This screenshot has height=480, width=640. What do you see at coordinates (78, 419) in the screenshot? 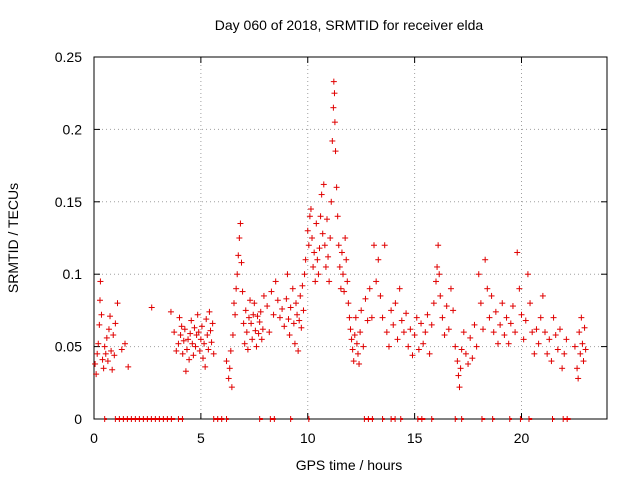
I see `y-tick-label: 0` at bounding box center [78, 419].